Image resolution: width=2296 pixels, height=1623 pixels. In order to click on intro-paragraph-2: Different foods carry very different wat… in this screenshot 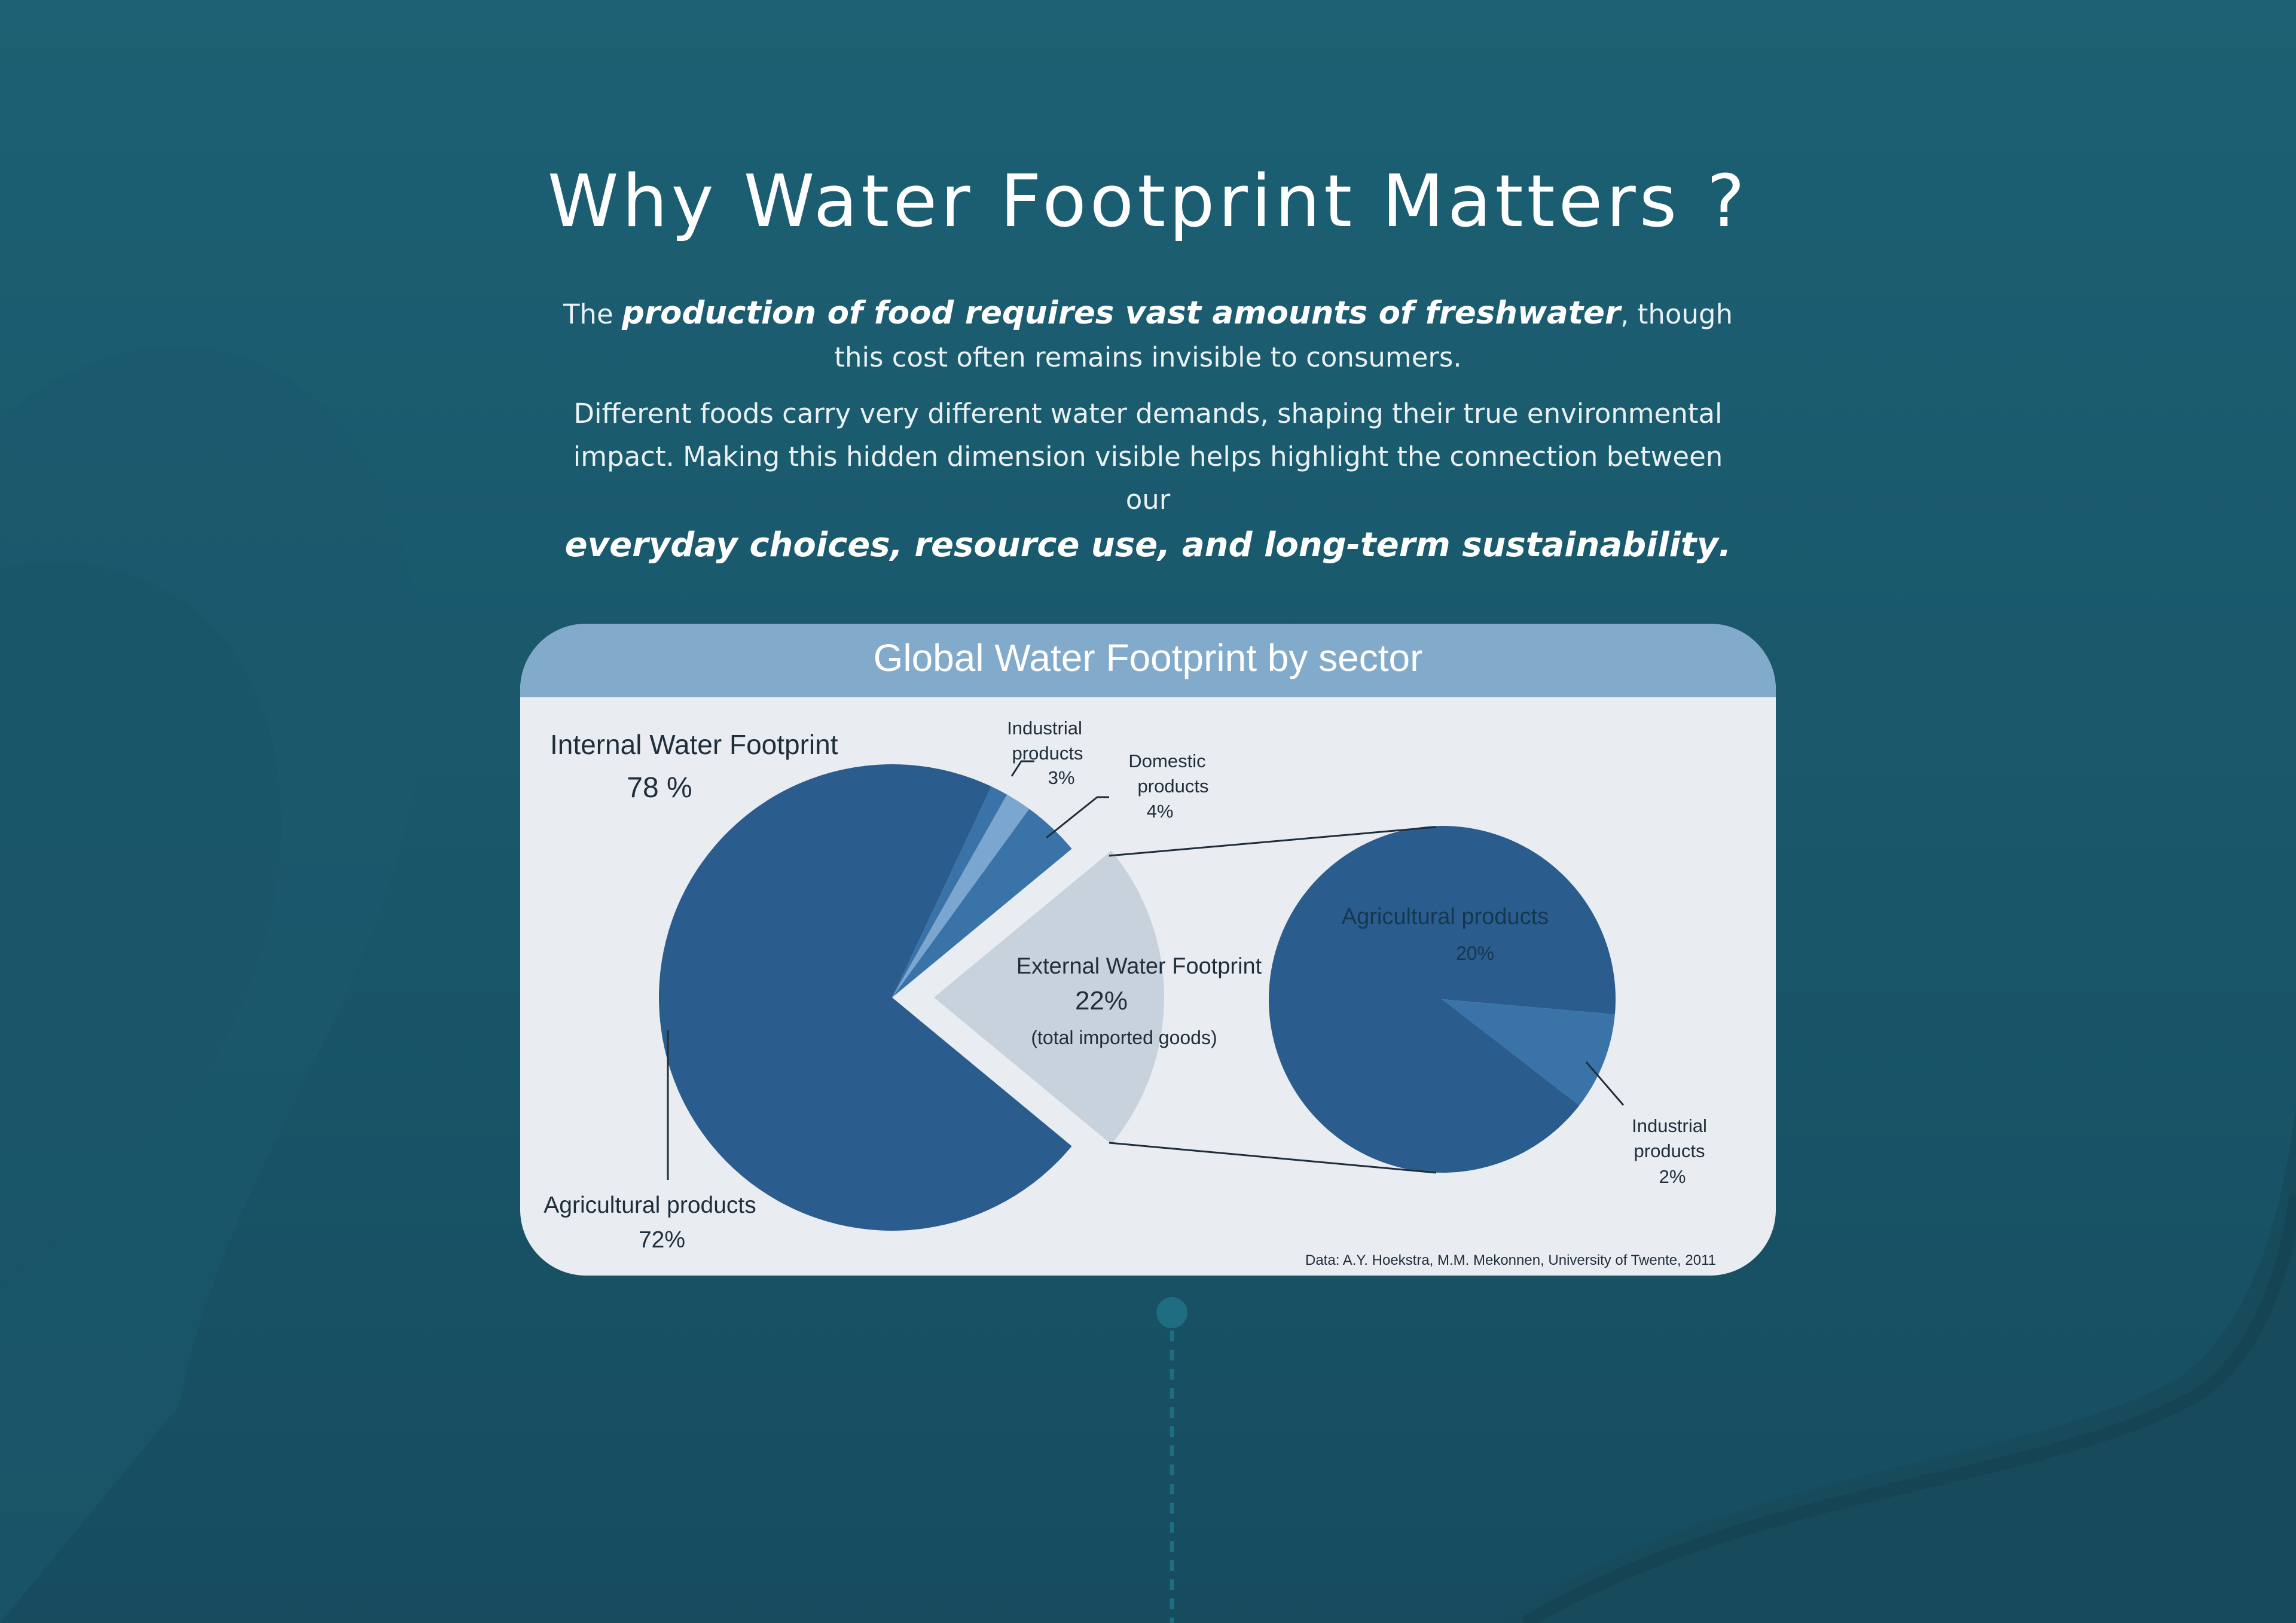, I will do `click(1148, 480)`.